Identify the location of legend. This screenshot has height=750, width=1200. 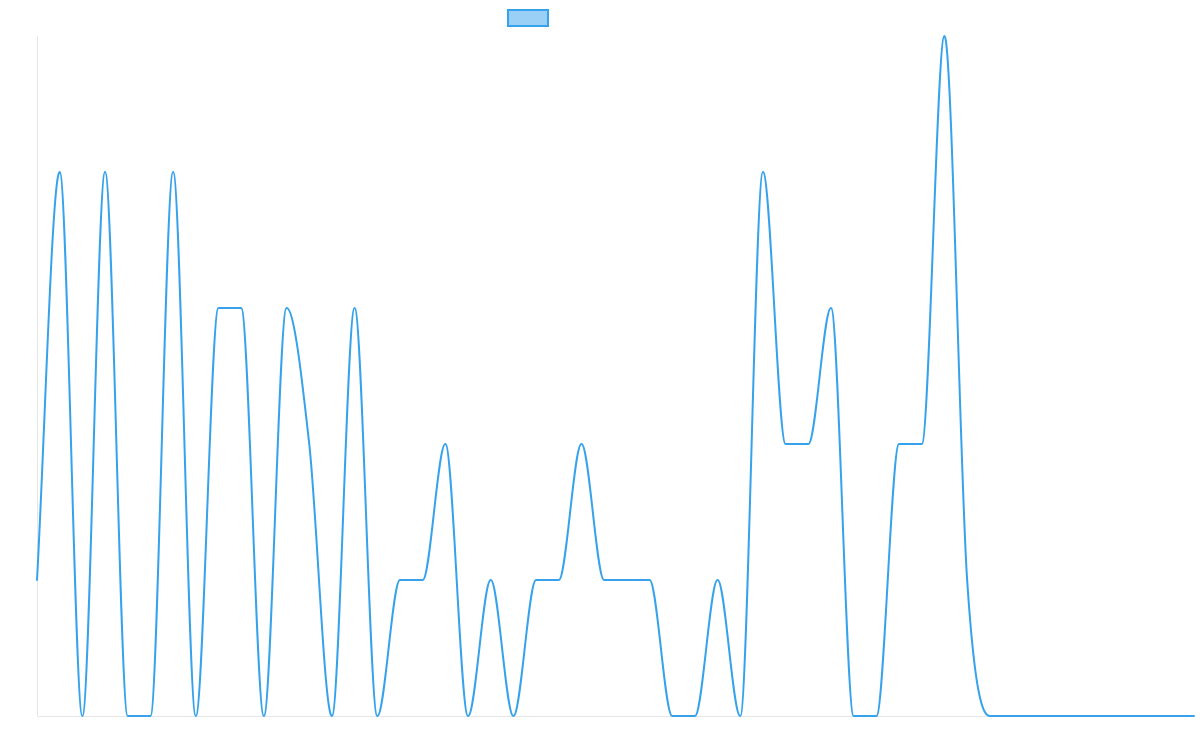
(528, 18).